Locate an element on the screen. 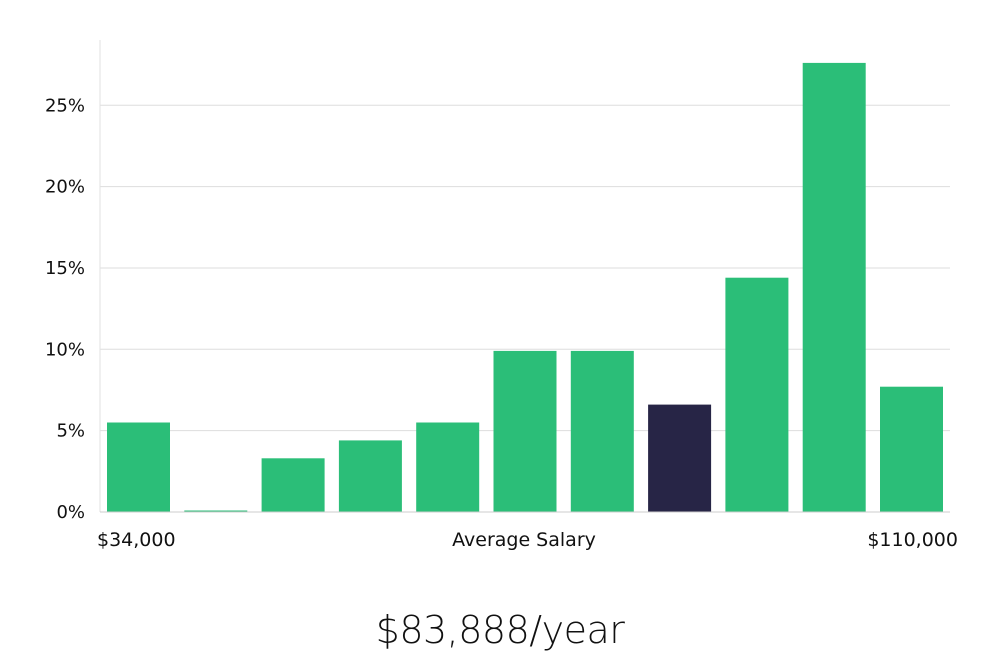 This screenshot has height=660, width=1000. y-tick-label-3: 15% is located at coordinates (65, 268).